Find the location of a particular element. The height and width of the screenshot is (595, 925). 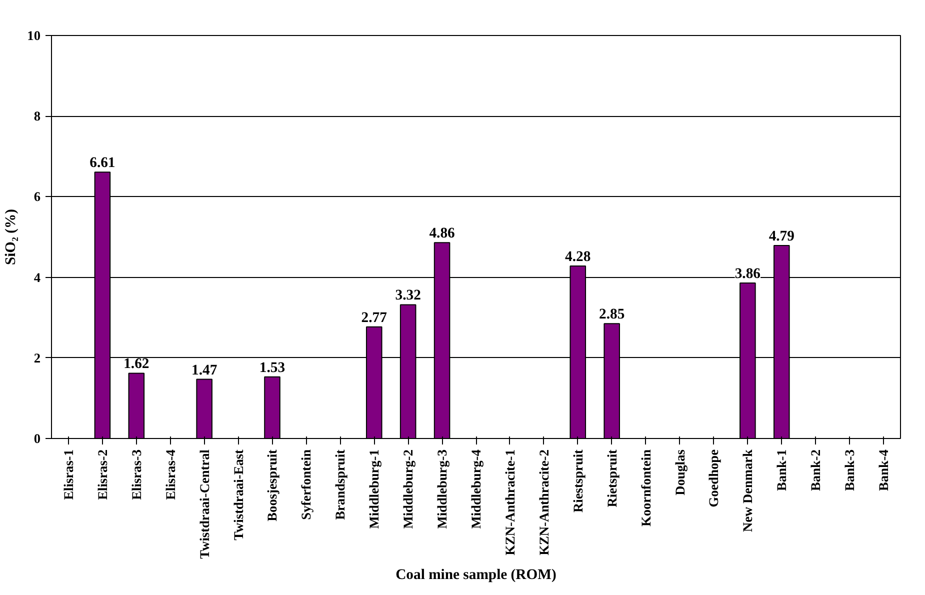

x-tick-label: Elisras-3 is located at coordinates (136, 474).